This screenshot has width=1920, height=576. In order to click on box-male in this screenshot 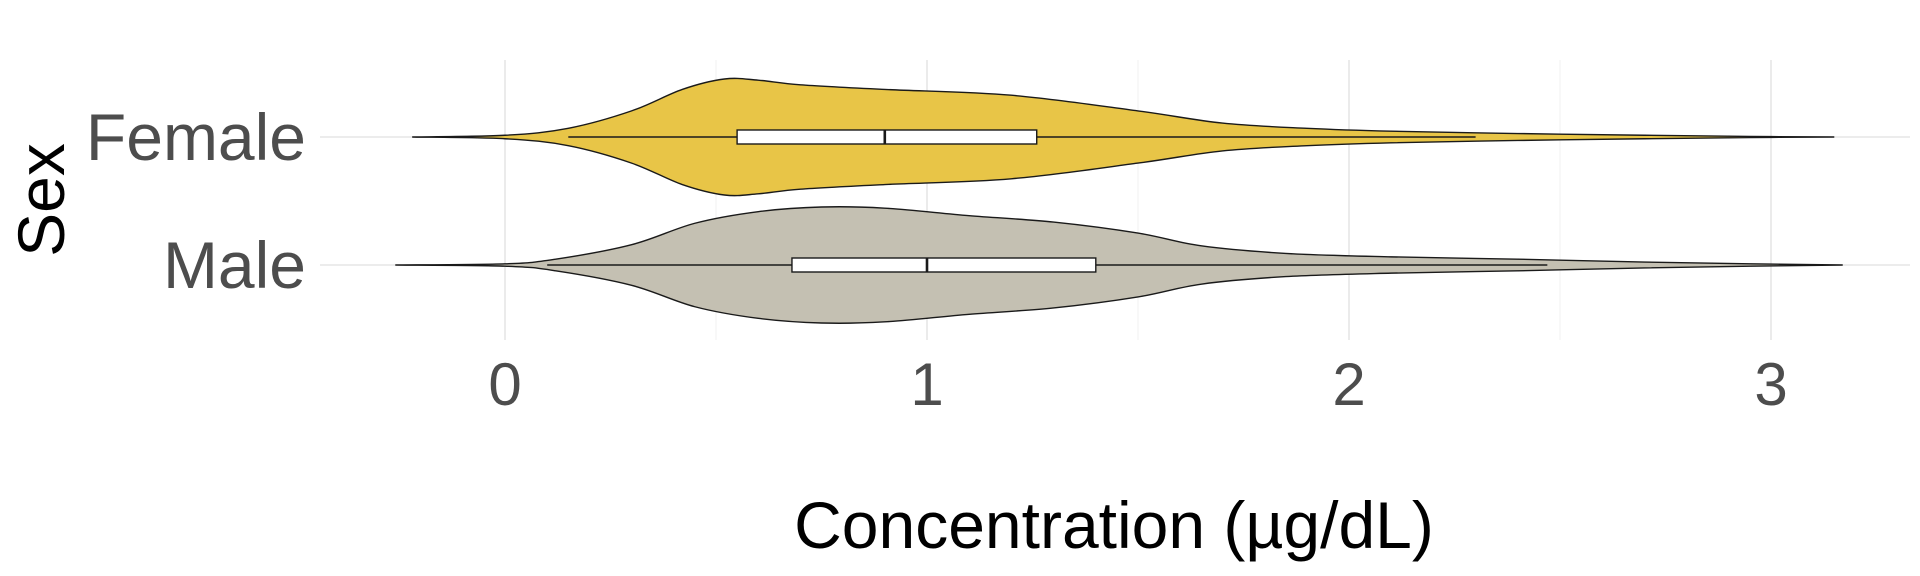, I will do `click(944, 265)`.